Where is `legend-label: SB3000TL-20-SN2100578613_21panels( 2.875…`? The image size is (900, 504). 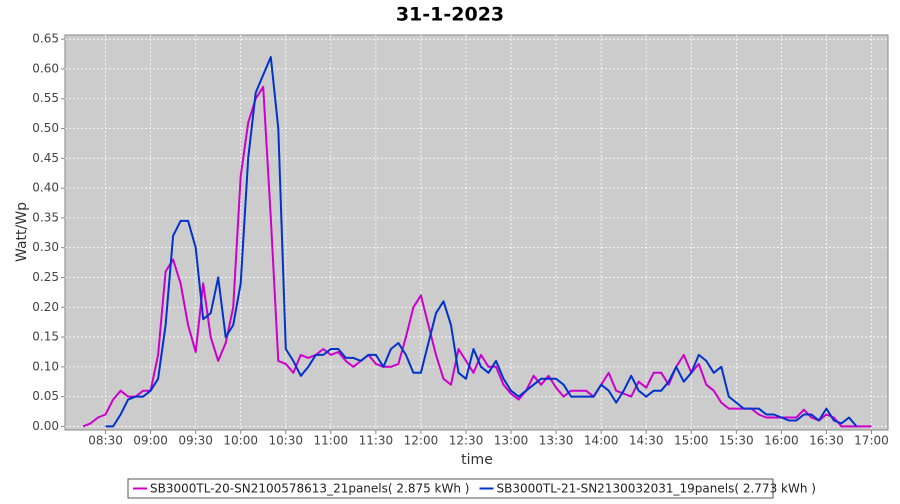 legend-label: SB3000TL-20-SN2100578613_21panels( 2.875… is located at coordinates (309, 489).